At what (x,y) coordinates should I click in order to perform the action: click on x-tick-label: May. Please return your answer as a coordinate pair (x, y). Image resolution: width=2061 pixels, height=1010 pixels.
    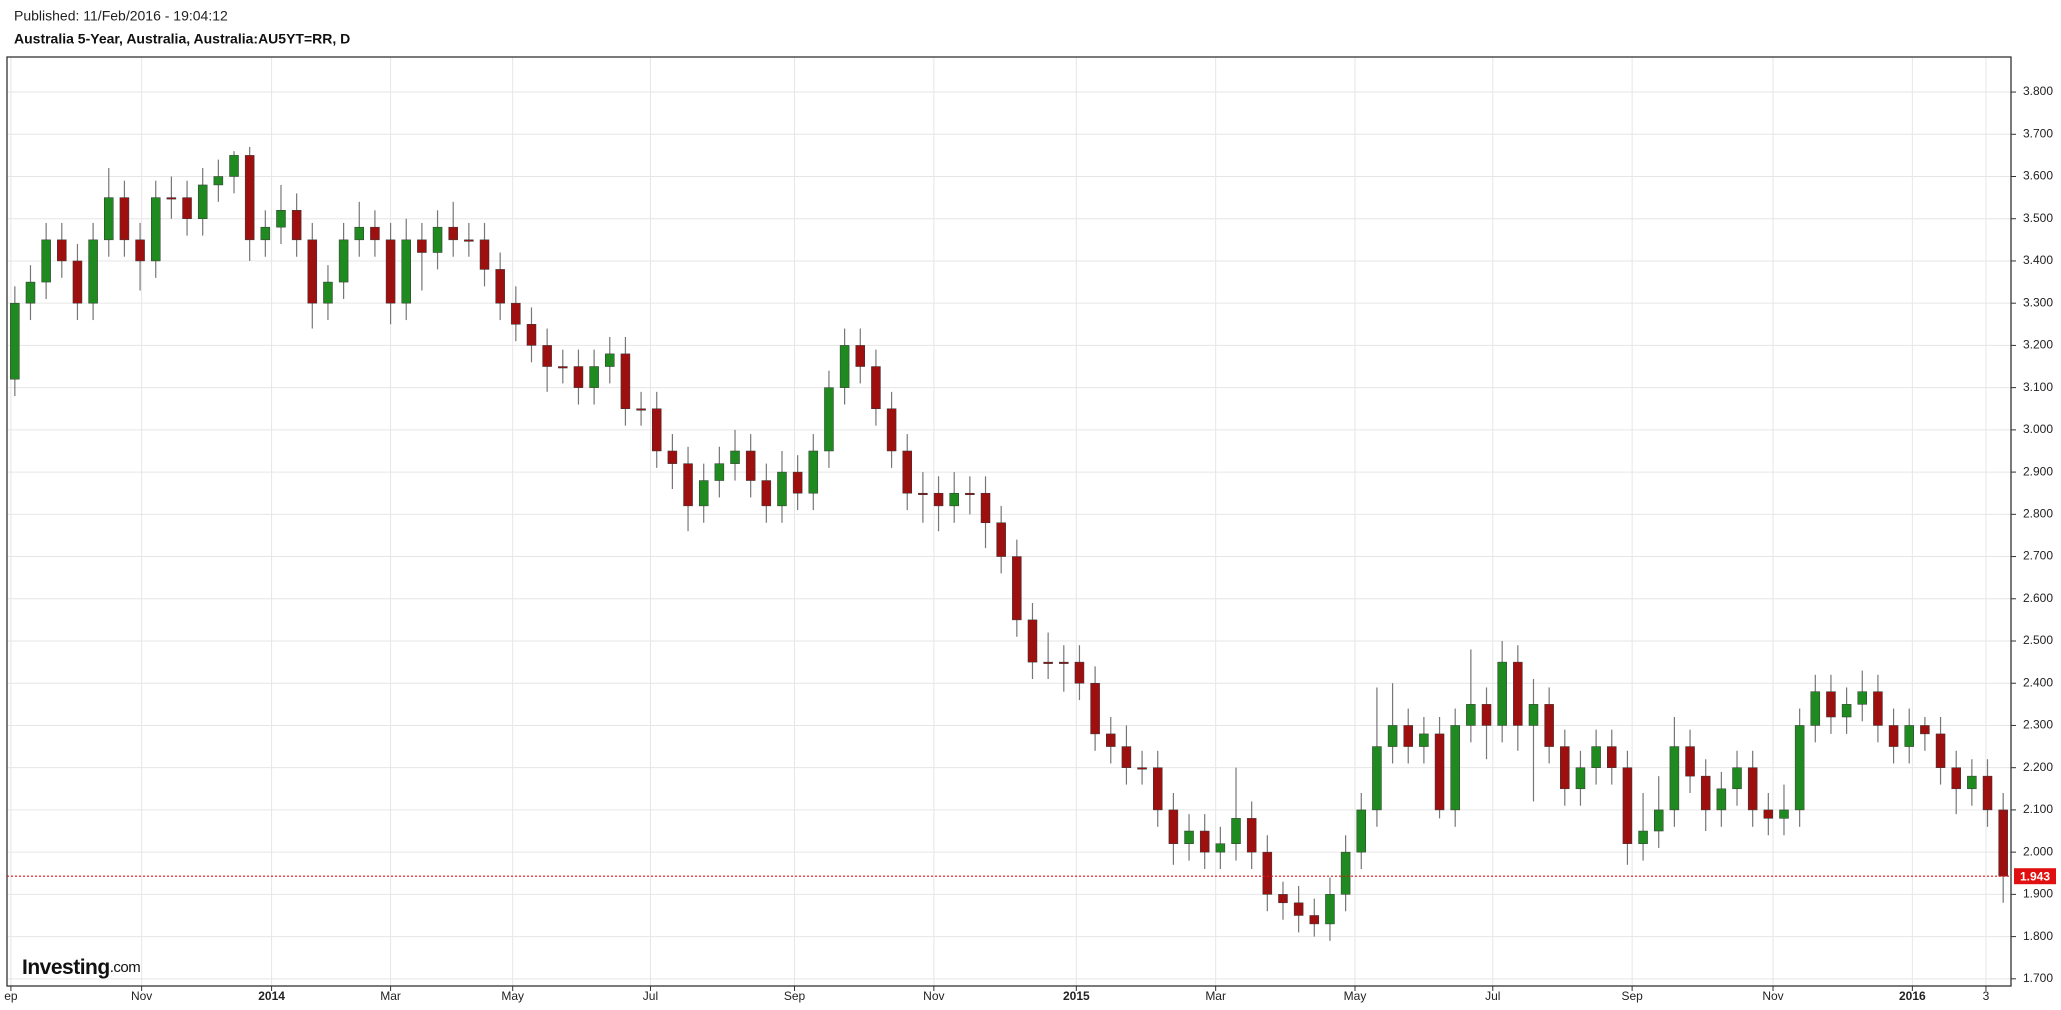
    Looking at the image, I should click on (512, 996).